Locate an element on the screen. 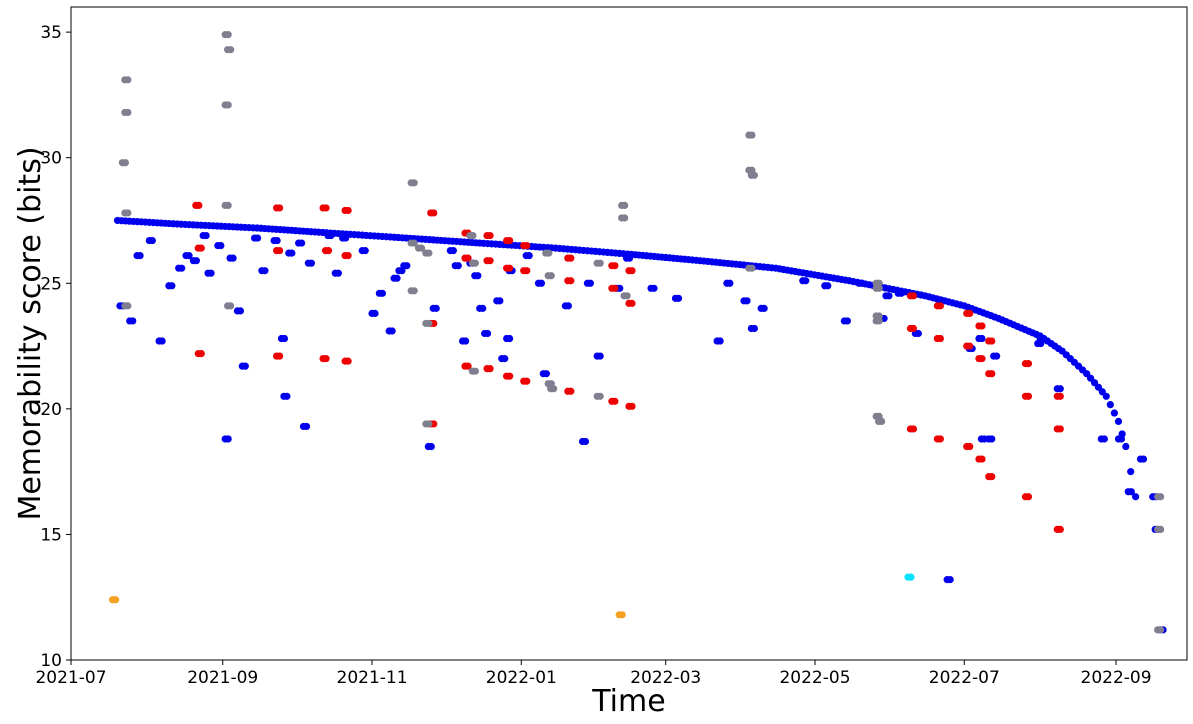 The height and width of the screenshot is (724, 1193). y-tick-label: 10 is located at coordinates (51, 661).